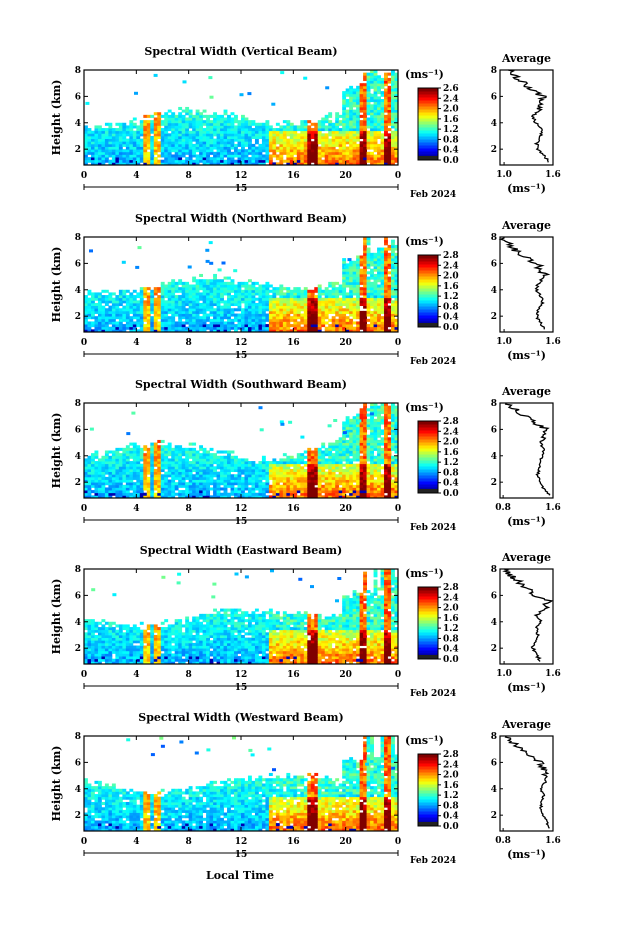 This screenshot has height=929, width=618. I want to click on colorbar-swatch, so click(428, 263).